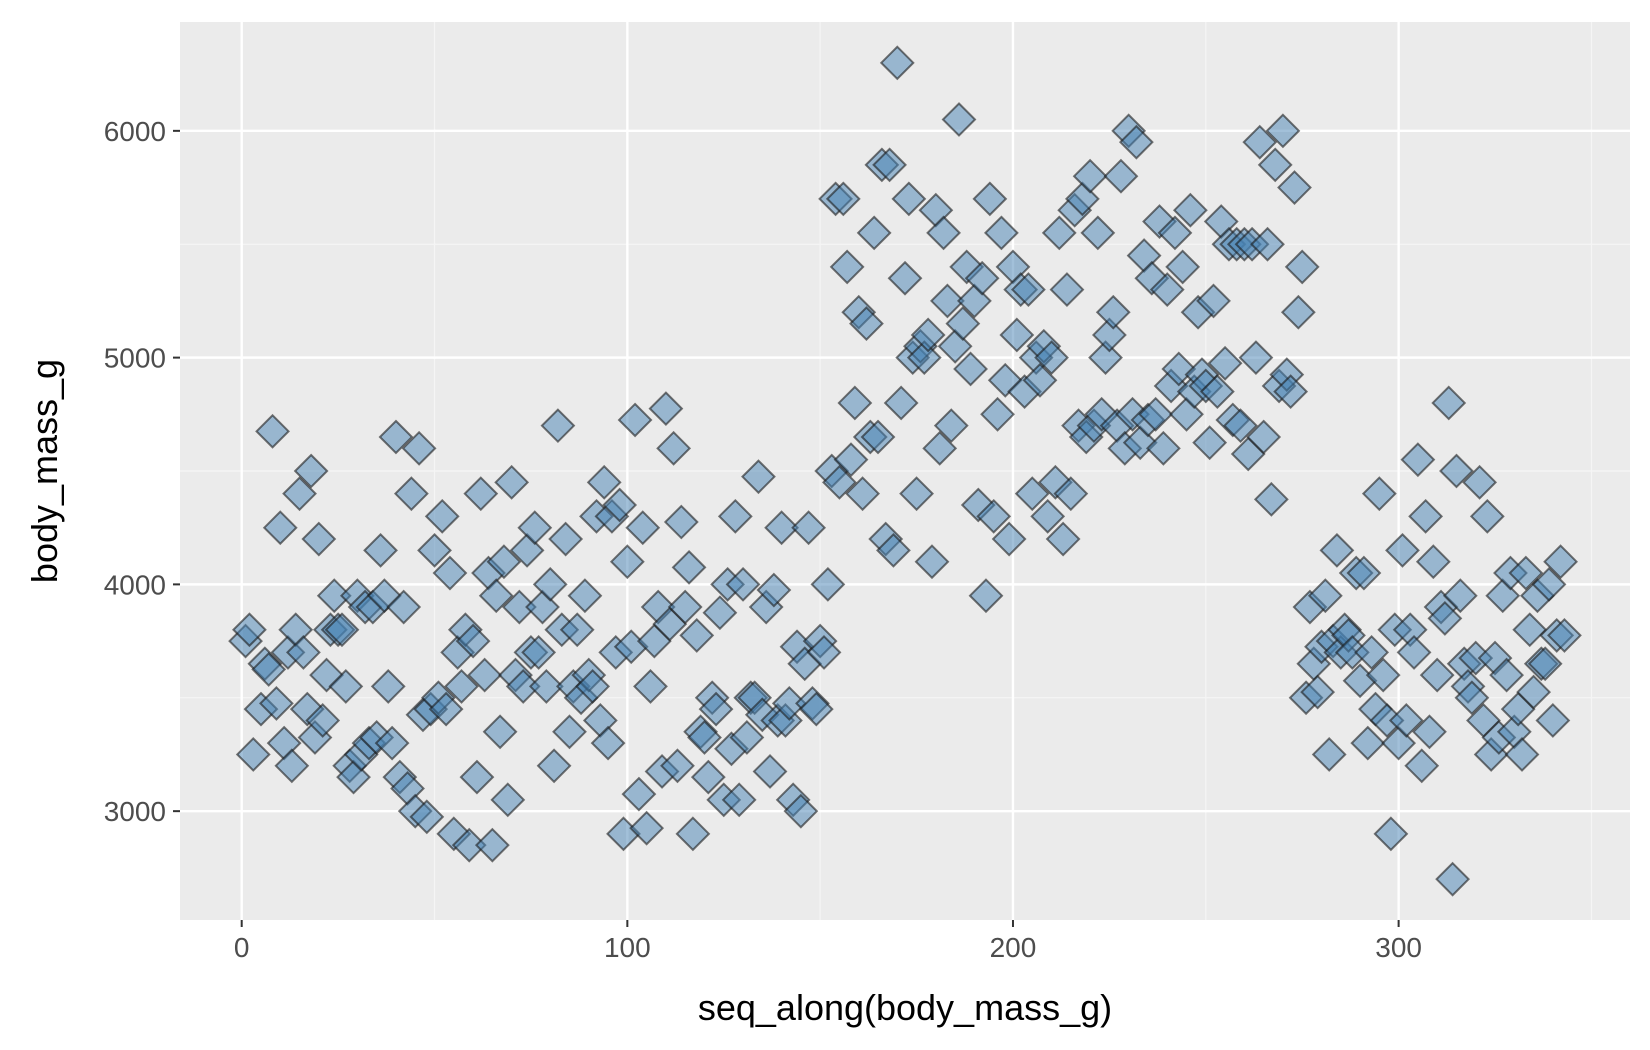 The width and height of the screenshot is (1650, 1050). Describe the element at coordinates (242, 947) in the screenshot. I see `x-tick-label: 0` at that location.